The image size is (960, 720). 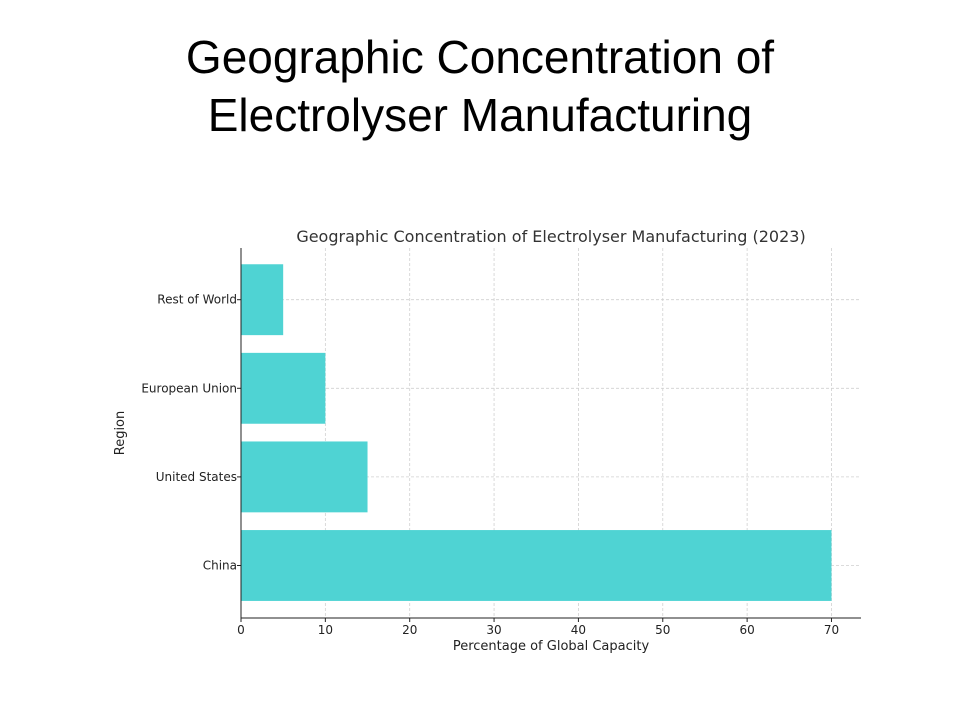 I want to click on y-tick-label: China, so click(x=220, y=566).